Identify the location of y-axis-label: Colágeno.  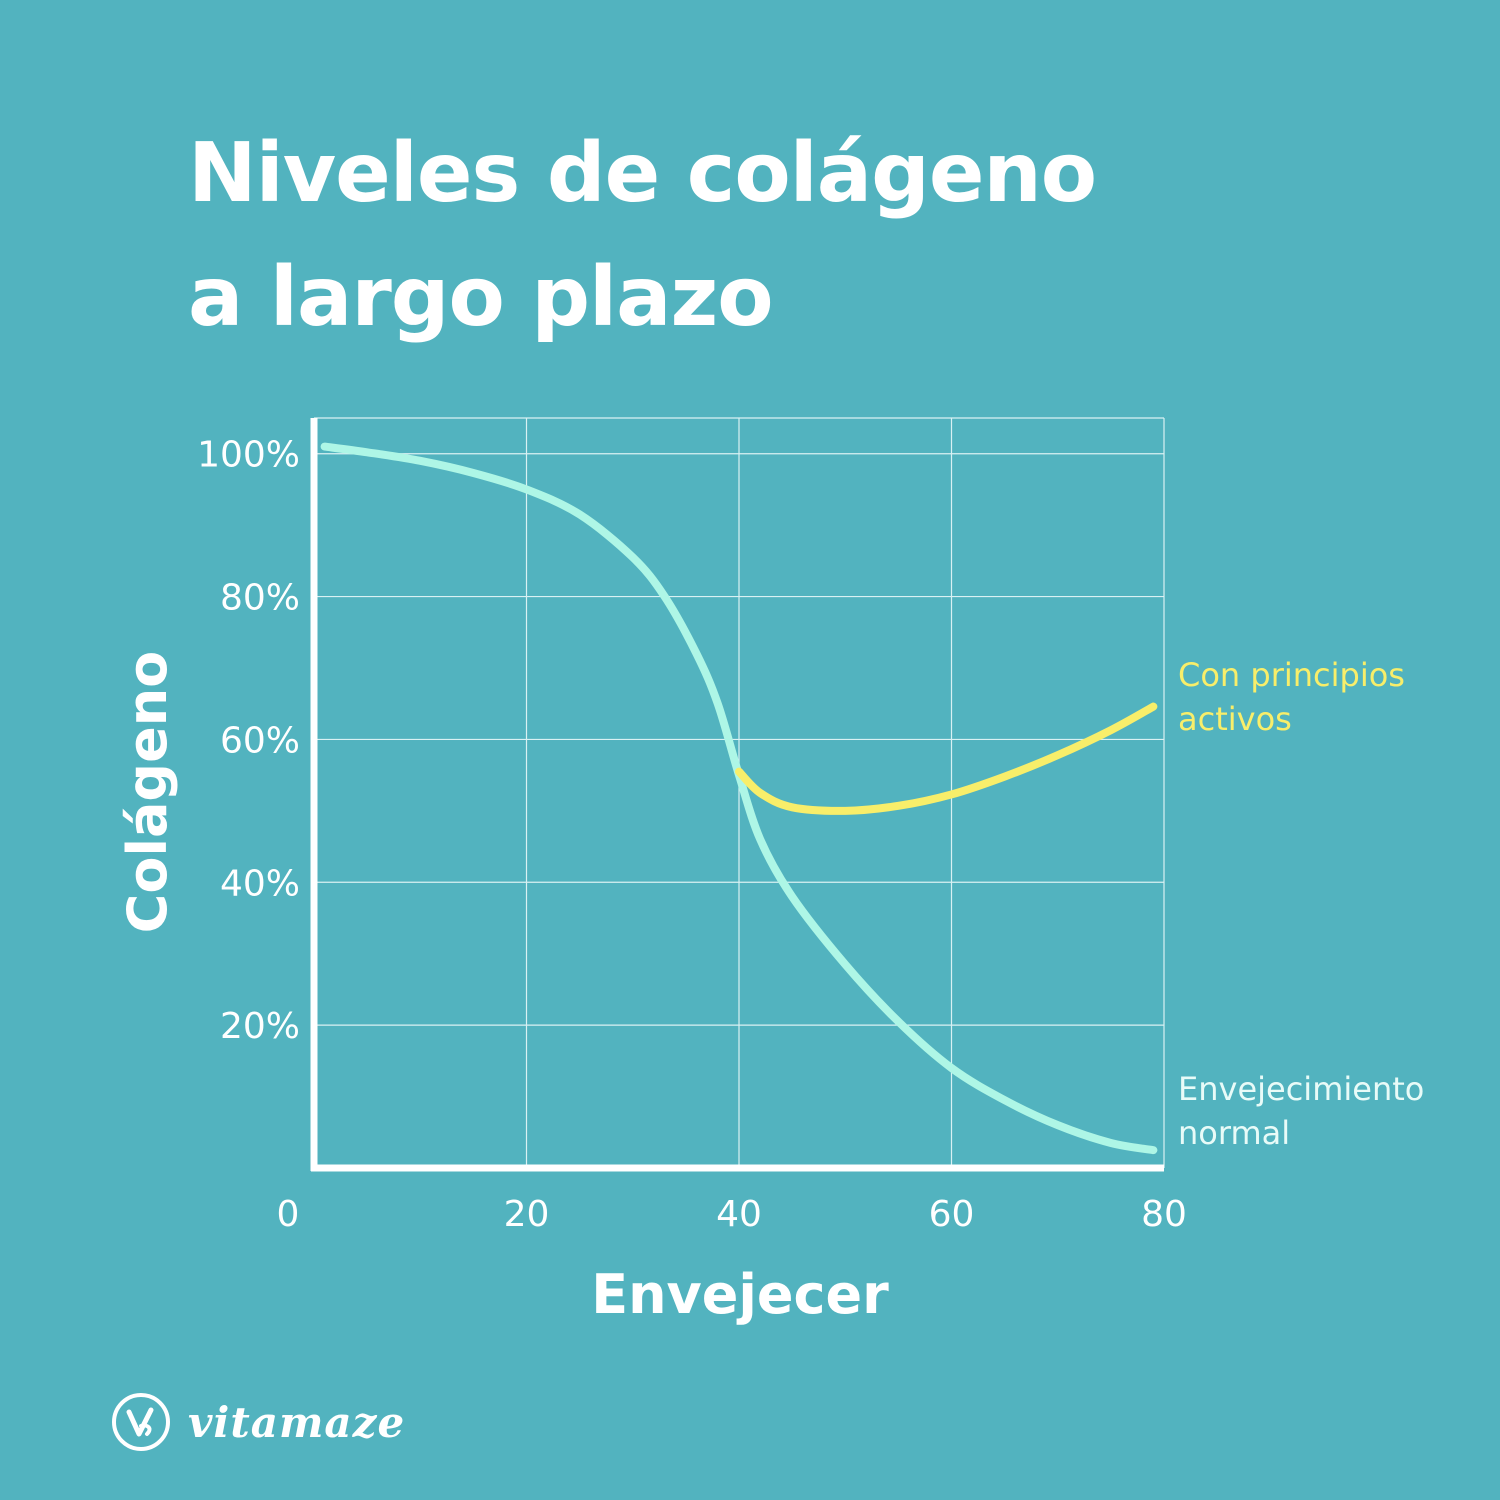
(147, 792).